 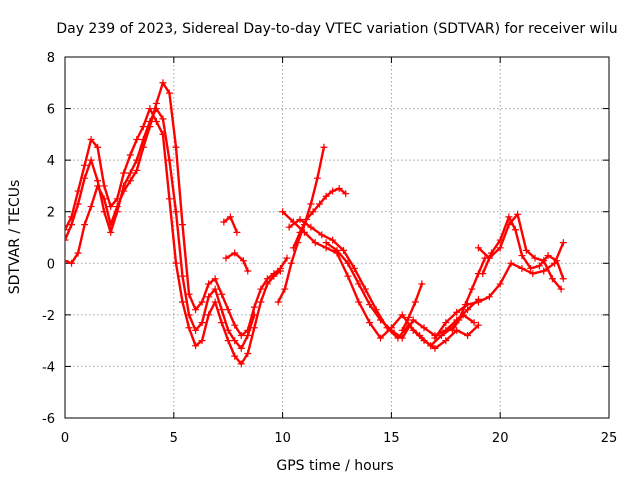 I want to click on y-tick-label: 6, so click(x=51, y=110).